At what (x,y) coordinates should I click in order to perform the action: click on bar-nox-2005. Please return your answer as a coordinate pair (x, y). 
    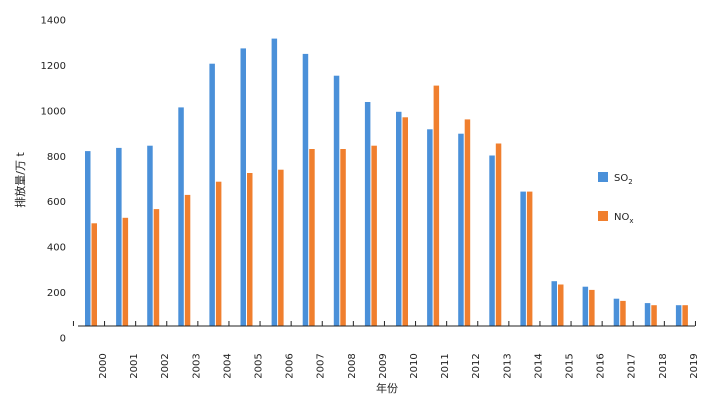
    Looking at the image, I should click on (250, 249).